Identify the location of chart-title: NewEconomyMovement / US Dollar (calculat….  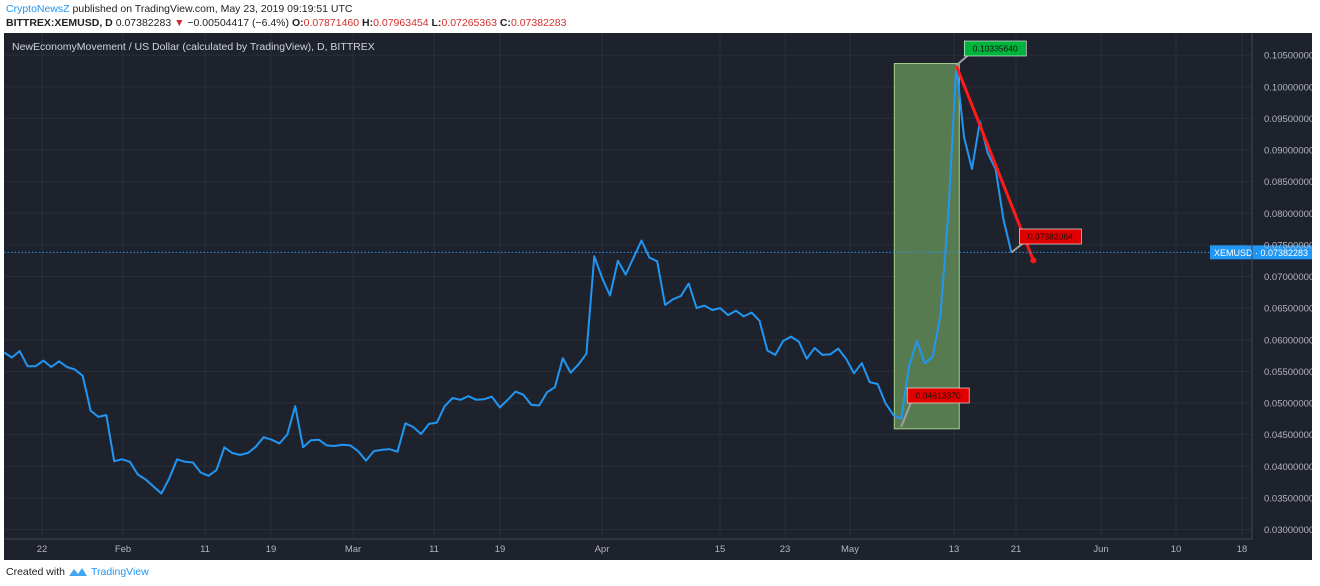
(193, 47).